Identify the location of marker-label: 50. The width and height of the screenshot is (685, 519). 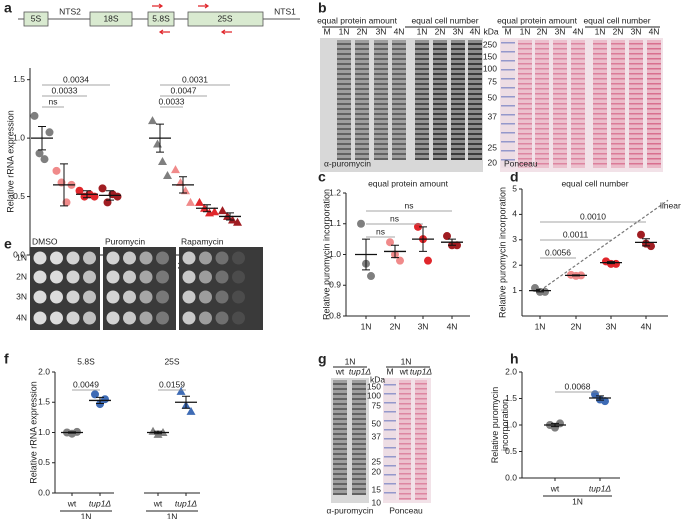
(493, 97).